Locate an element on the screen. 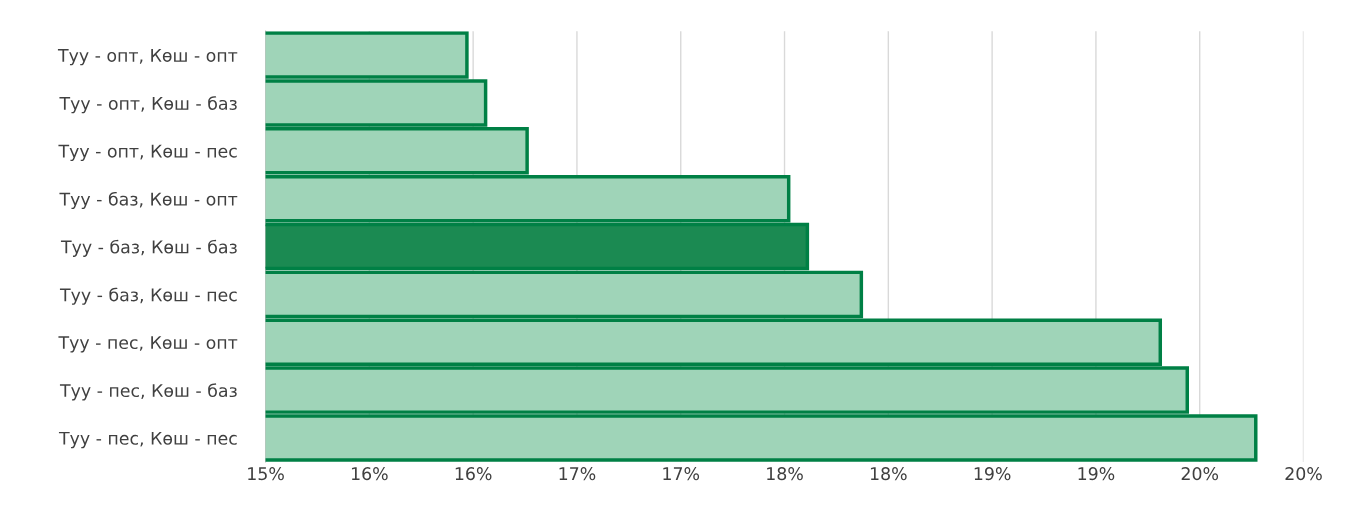  y-tick-label: Туу - баз, Көш - баз is located at coordinates (148, 248).